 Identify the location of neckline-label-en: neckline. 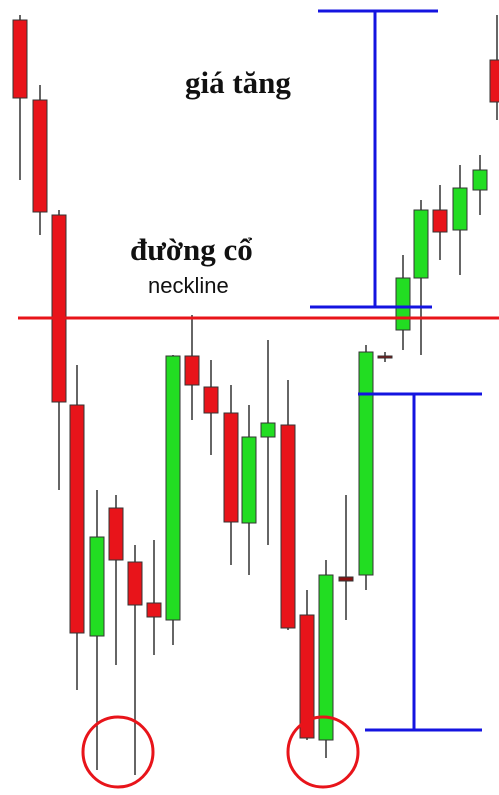
(188, 285).